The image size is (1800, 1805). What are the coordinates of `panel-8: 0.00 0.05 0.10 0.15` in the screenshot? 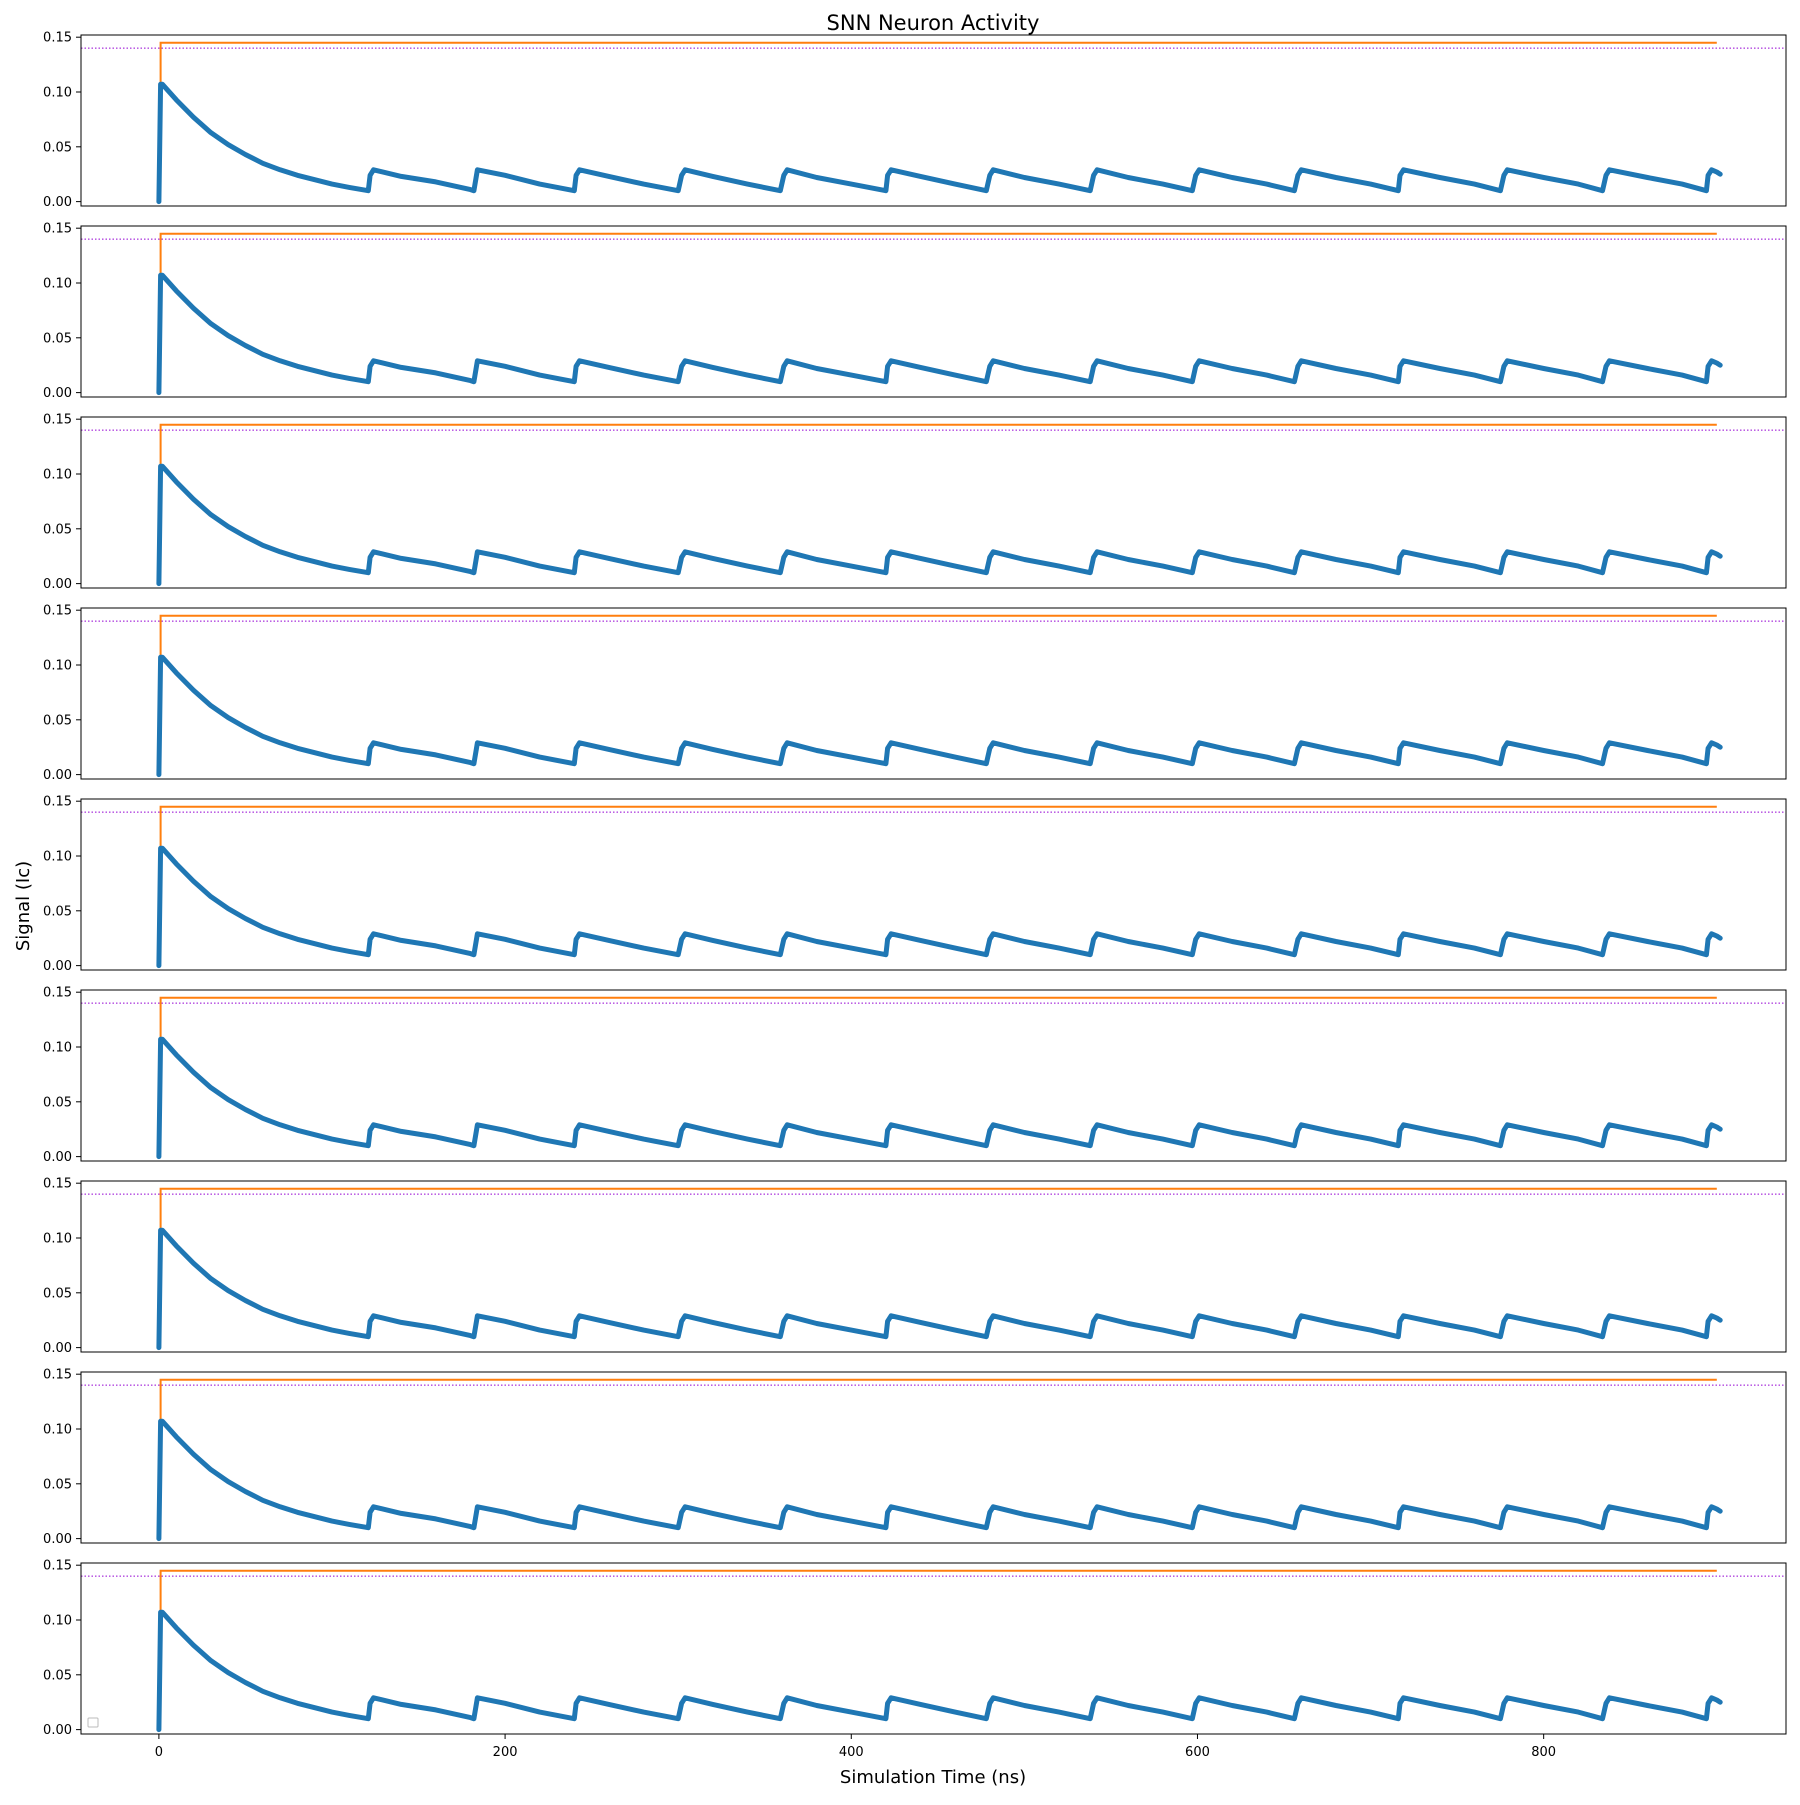 It's located at (915, 1457).